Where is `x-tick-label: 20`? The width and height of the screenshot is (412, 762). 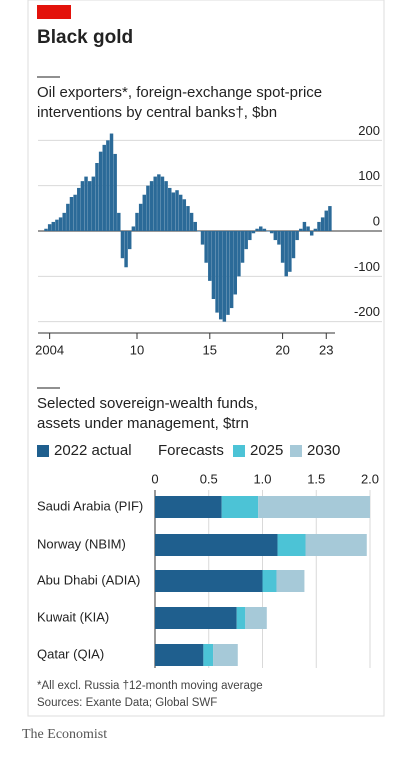
x-tick-label: 20 is located at coordinates (282, 349).